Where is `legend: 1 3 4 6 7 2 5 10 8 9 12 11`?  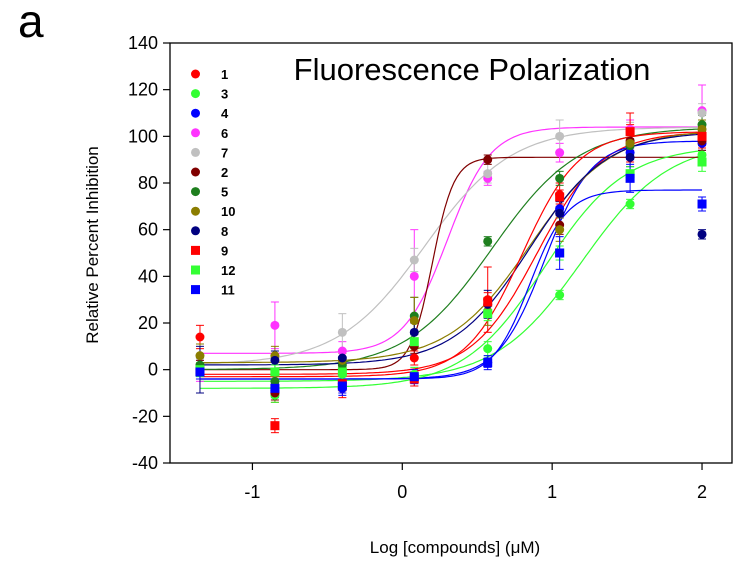 legend: 1 3 4 6 7 2 5 10 8 9 12 11 is located at coordinates (213, 182).